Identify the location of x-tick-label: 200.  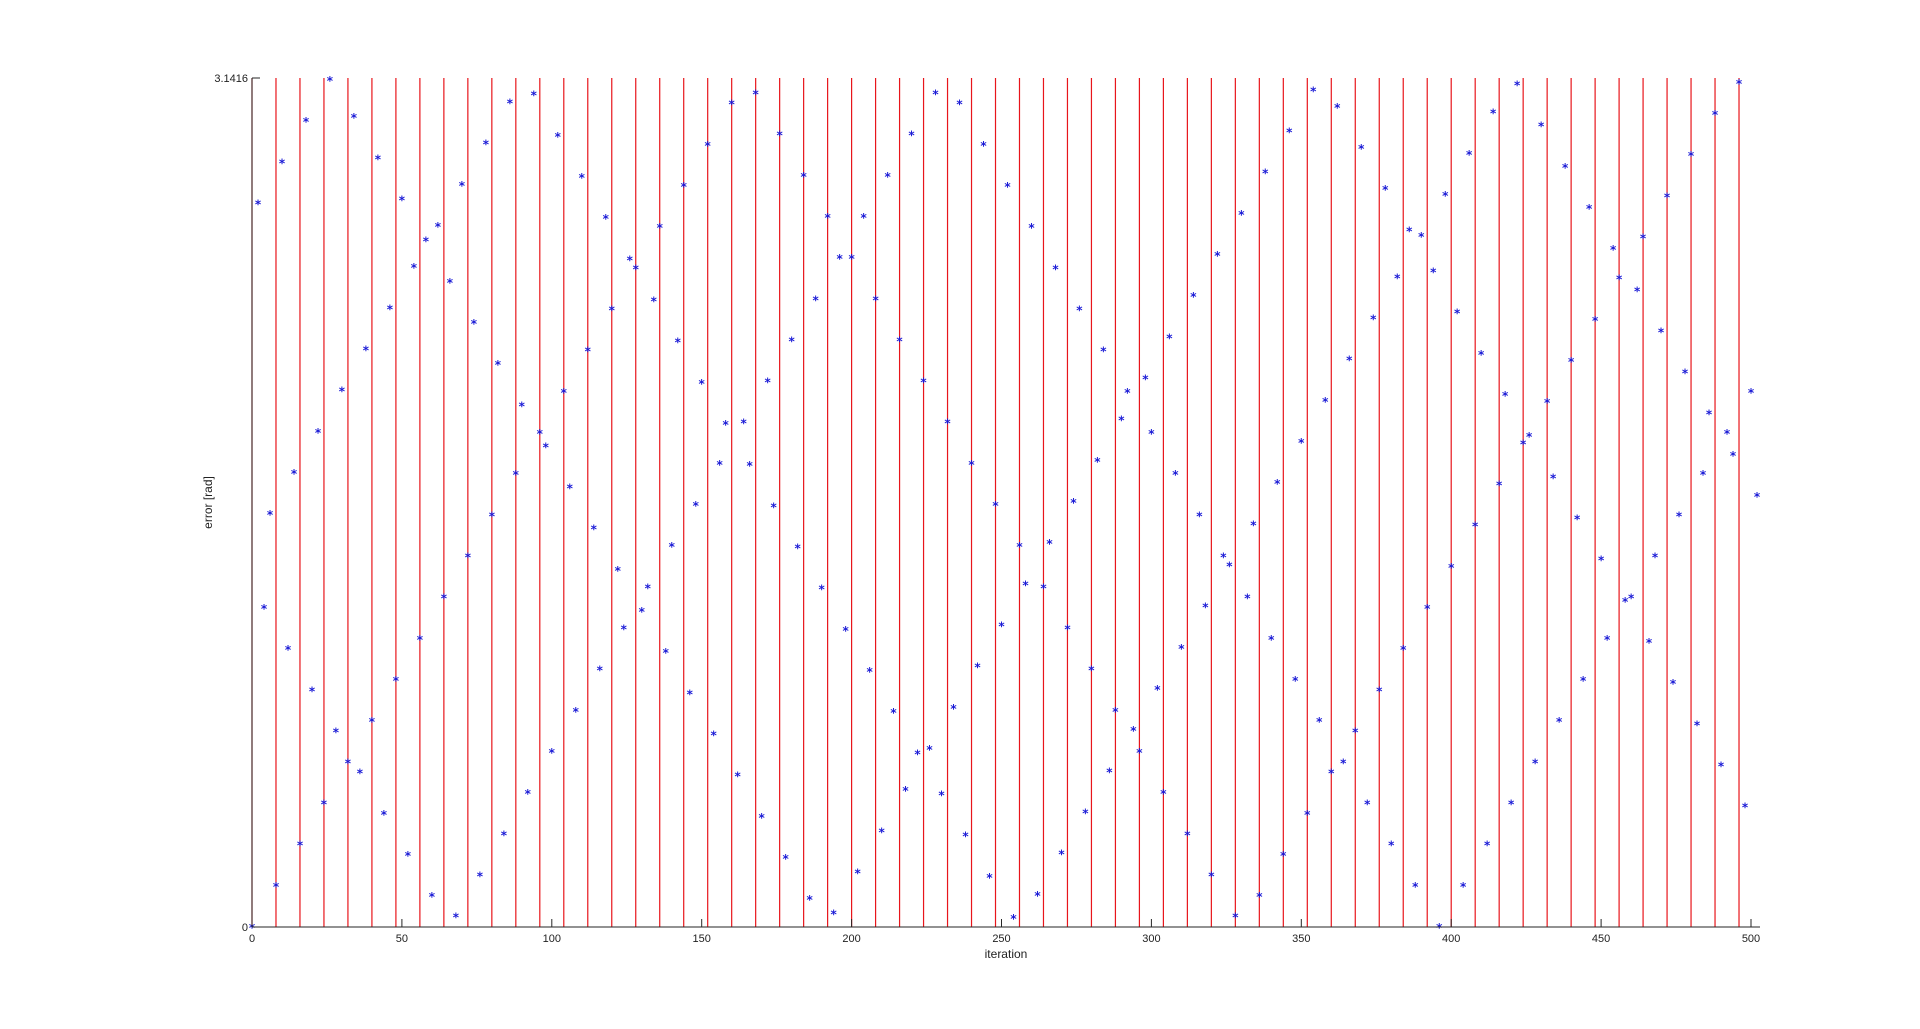
(851, 939).